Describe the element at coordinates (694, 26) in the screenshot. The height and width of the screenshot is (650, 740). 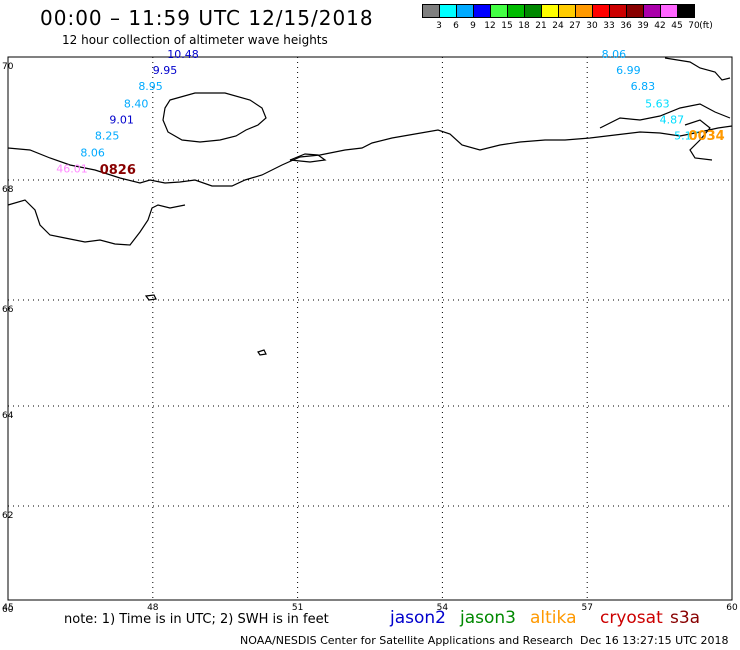
I see `legend-label: 70` at that location.